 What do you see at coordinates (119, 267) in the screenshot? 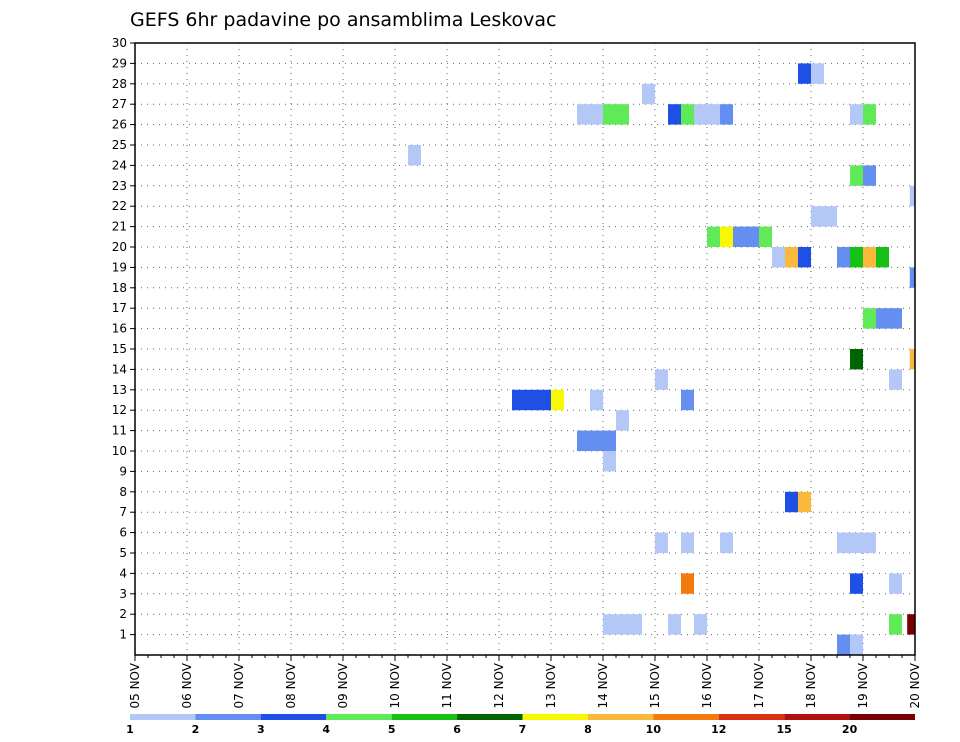
I see `y-tick-label: 19` at bounding box center [119, 267].